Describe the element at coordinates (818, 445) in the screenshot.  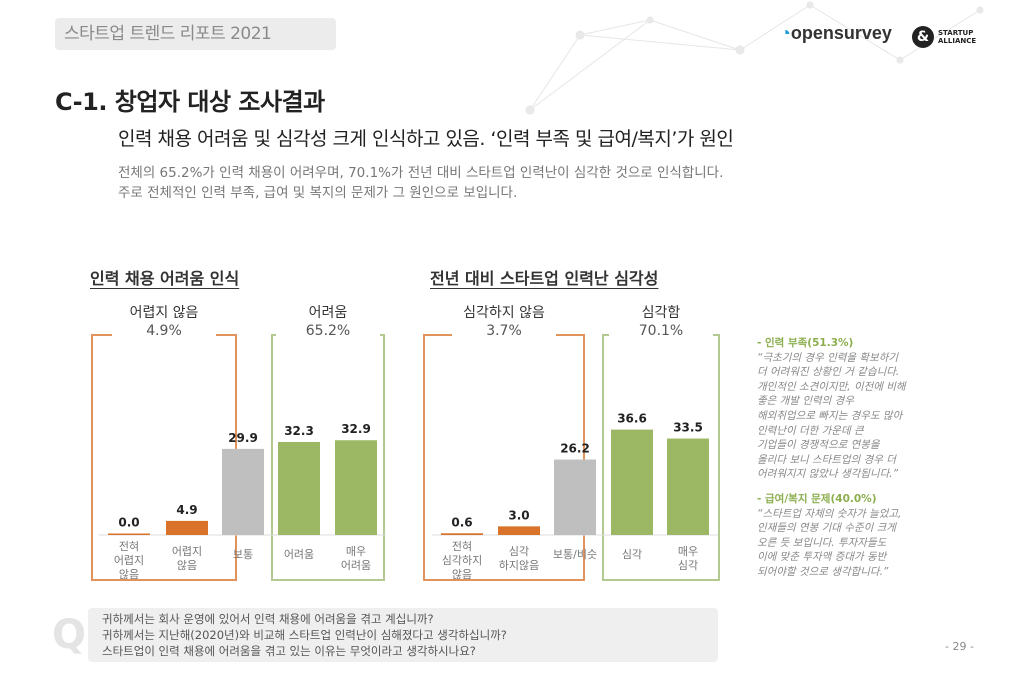
I see `quote-line: 기업들이 경쟁적으로 연봉을` at that location.